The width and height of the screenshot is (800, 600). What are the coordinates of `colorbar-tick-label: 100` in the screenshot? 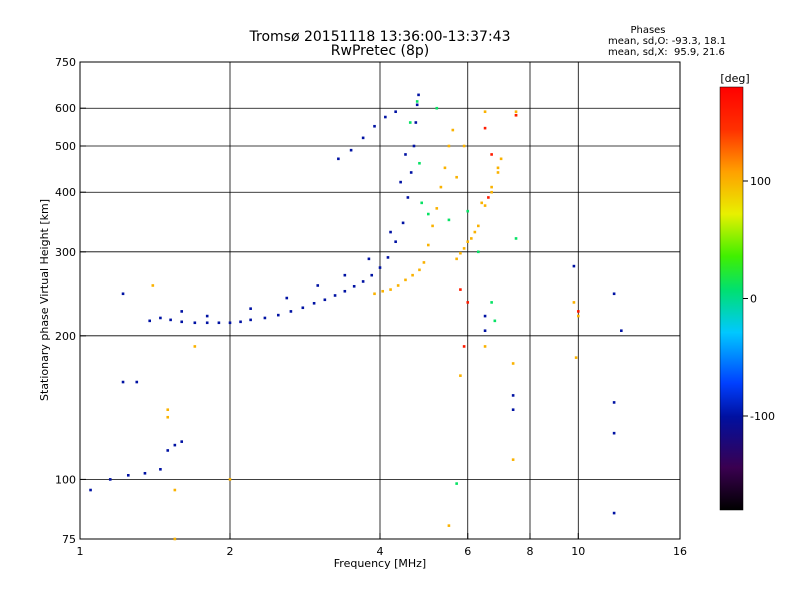 It's located at (760, 181).